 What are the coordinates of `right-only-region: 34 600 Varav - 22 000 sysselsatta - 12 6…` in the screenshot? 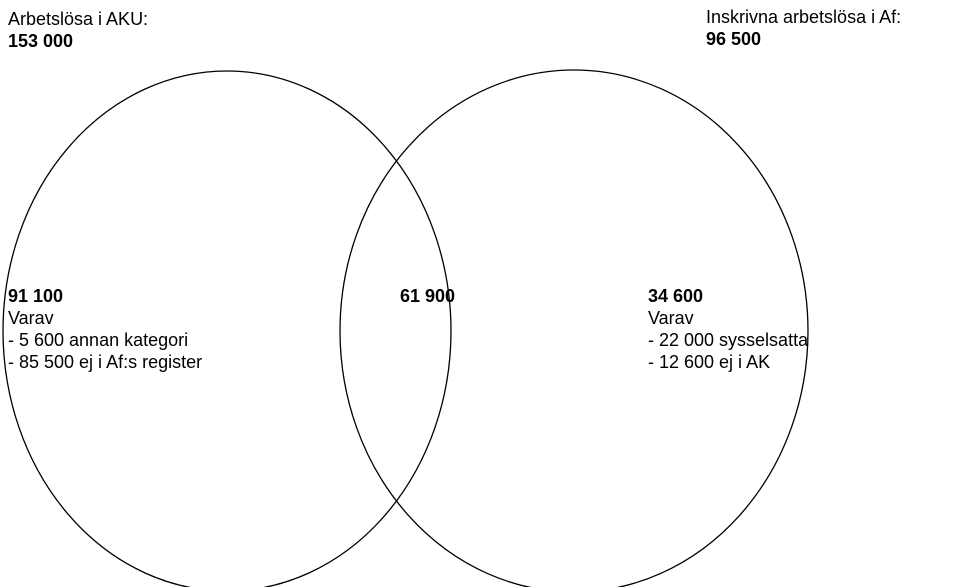 It's located at (728, 329).